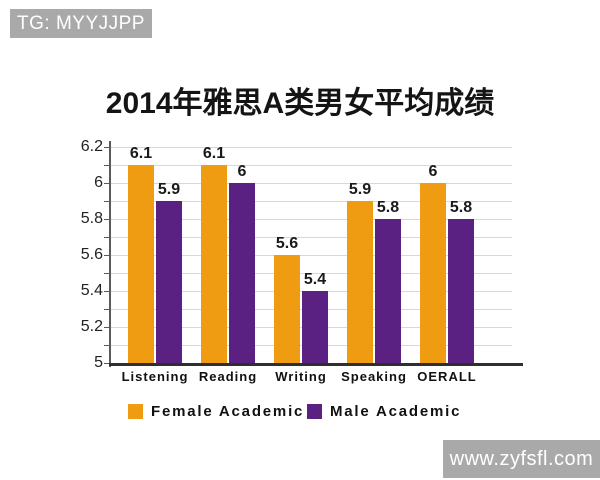 This screenshot has height=480, width=600. What do you see at coordinates (314, 411) in the screenshot?
I see `male-series-swatch` at bounding box center [314, 411].